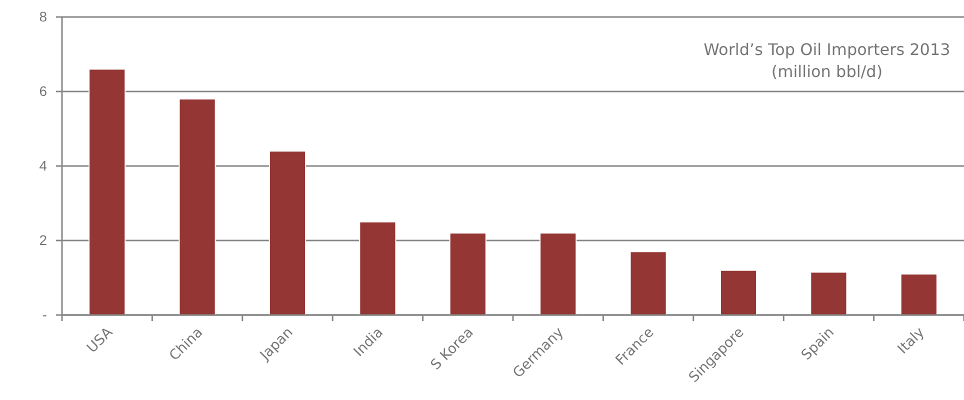 Image resolution: width=964 pixels, height=400 pixels. I want to click on text: World’s Top Oil Importers 2013, so click(827, 49).